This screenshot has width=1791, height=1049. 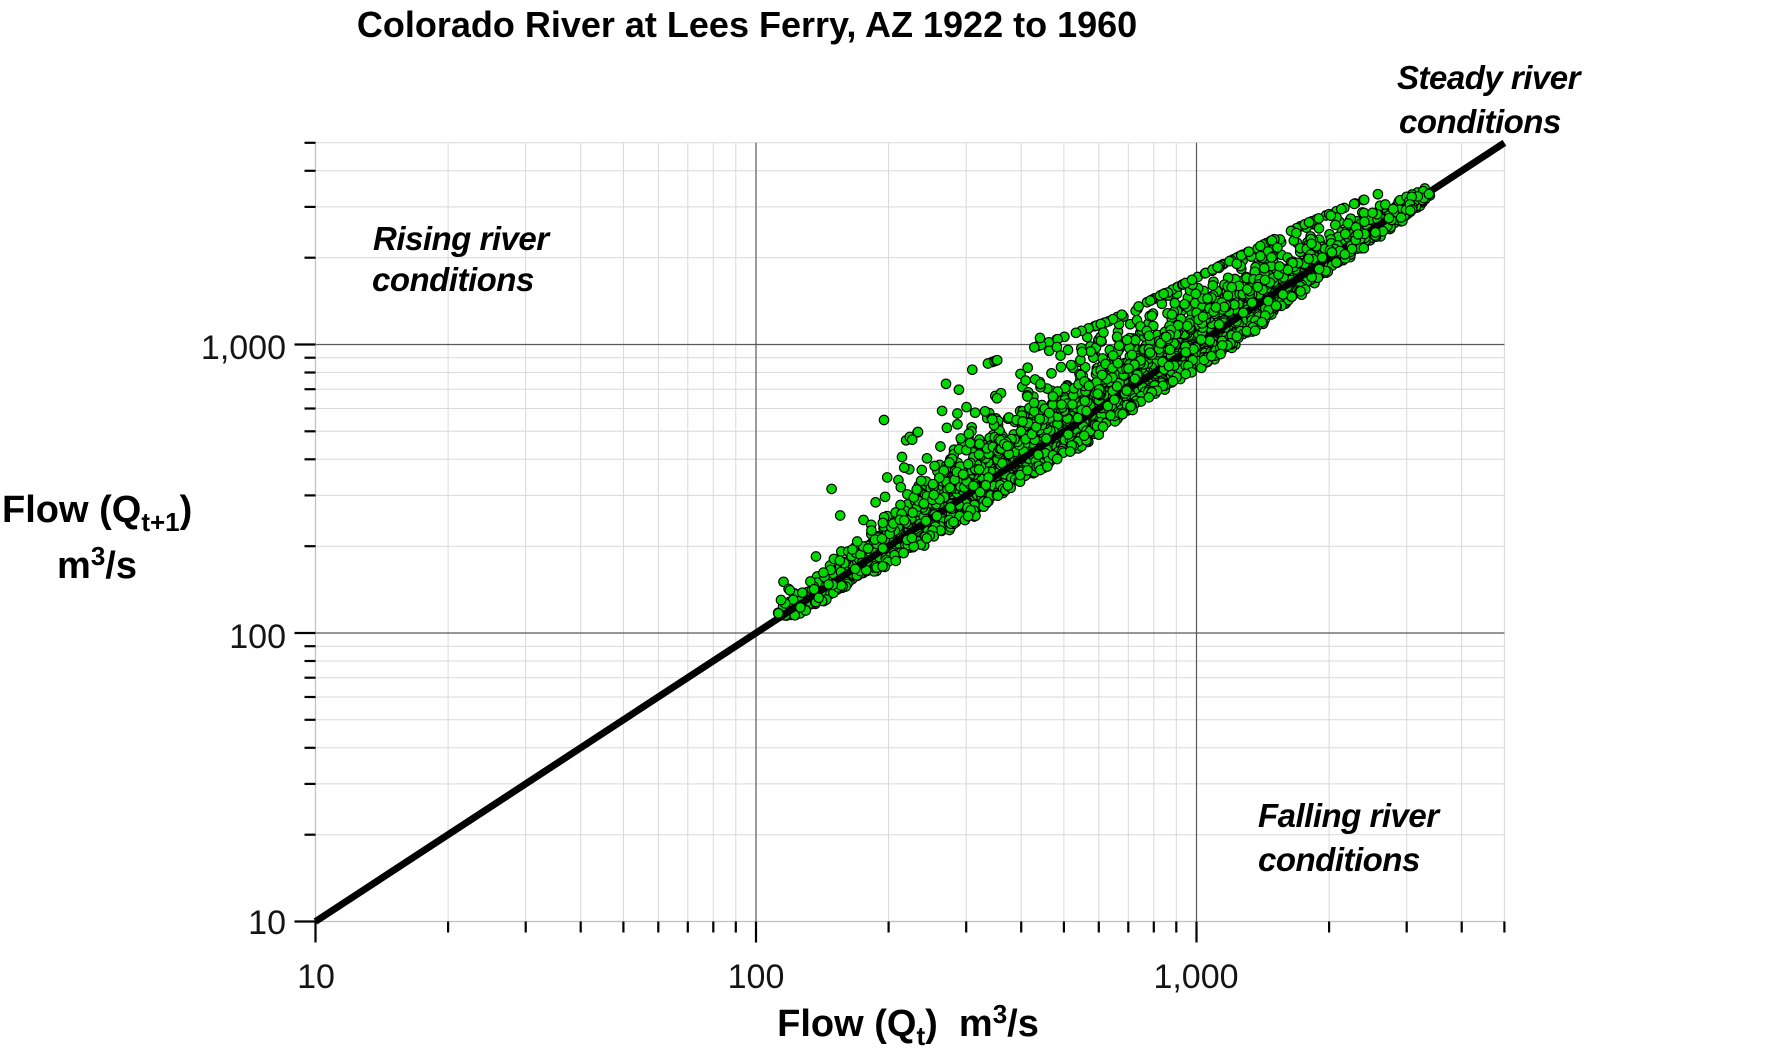 I want to click on svg-text: Falling river, so click(x=1349, y=815).